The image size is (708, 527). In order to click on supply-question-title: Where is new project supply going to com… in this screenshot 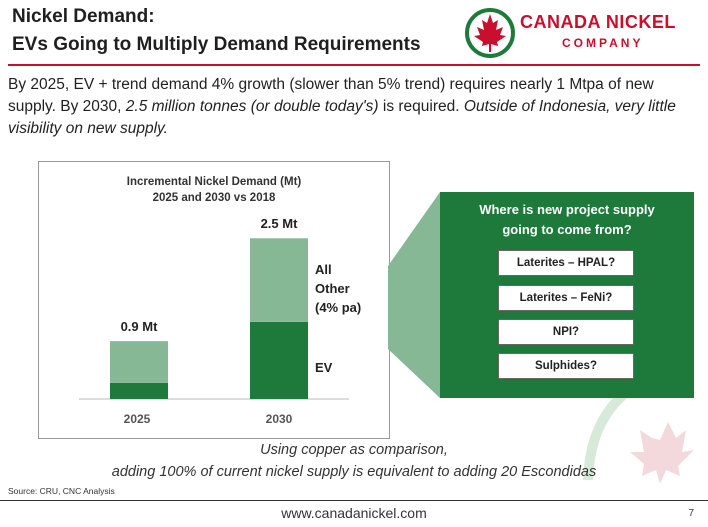, I will do `click(567, 220)`.